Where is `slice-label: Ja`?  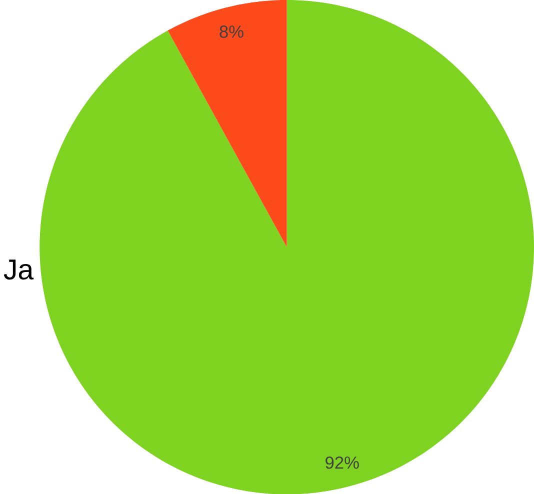 slice-label: Ja is located at coordinates (19, 270).